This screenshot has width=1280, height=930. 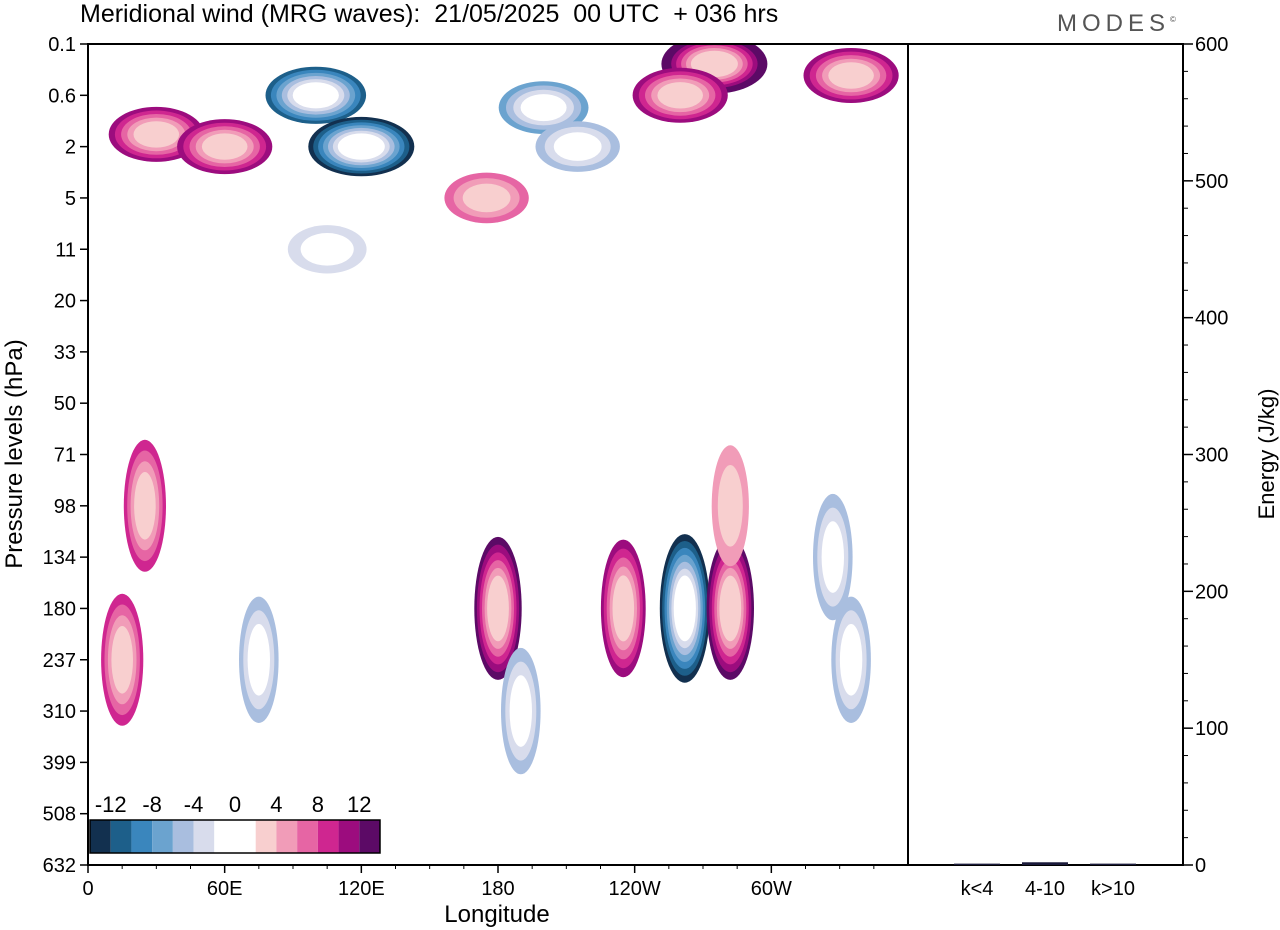 What do you see at coordinates (111, 804) in the screenshot?
I see `colorbar-label: -12` at bounding box center [111, 804].